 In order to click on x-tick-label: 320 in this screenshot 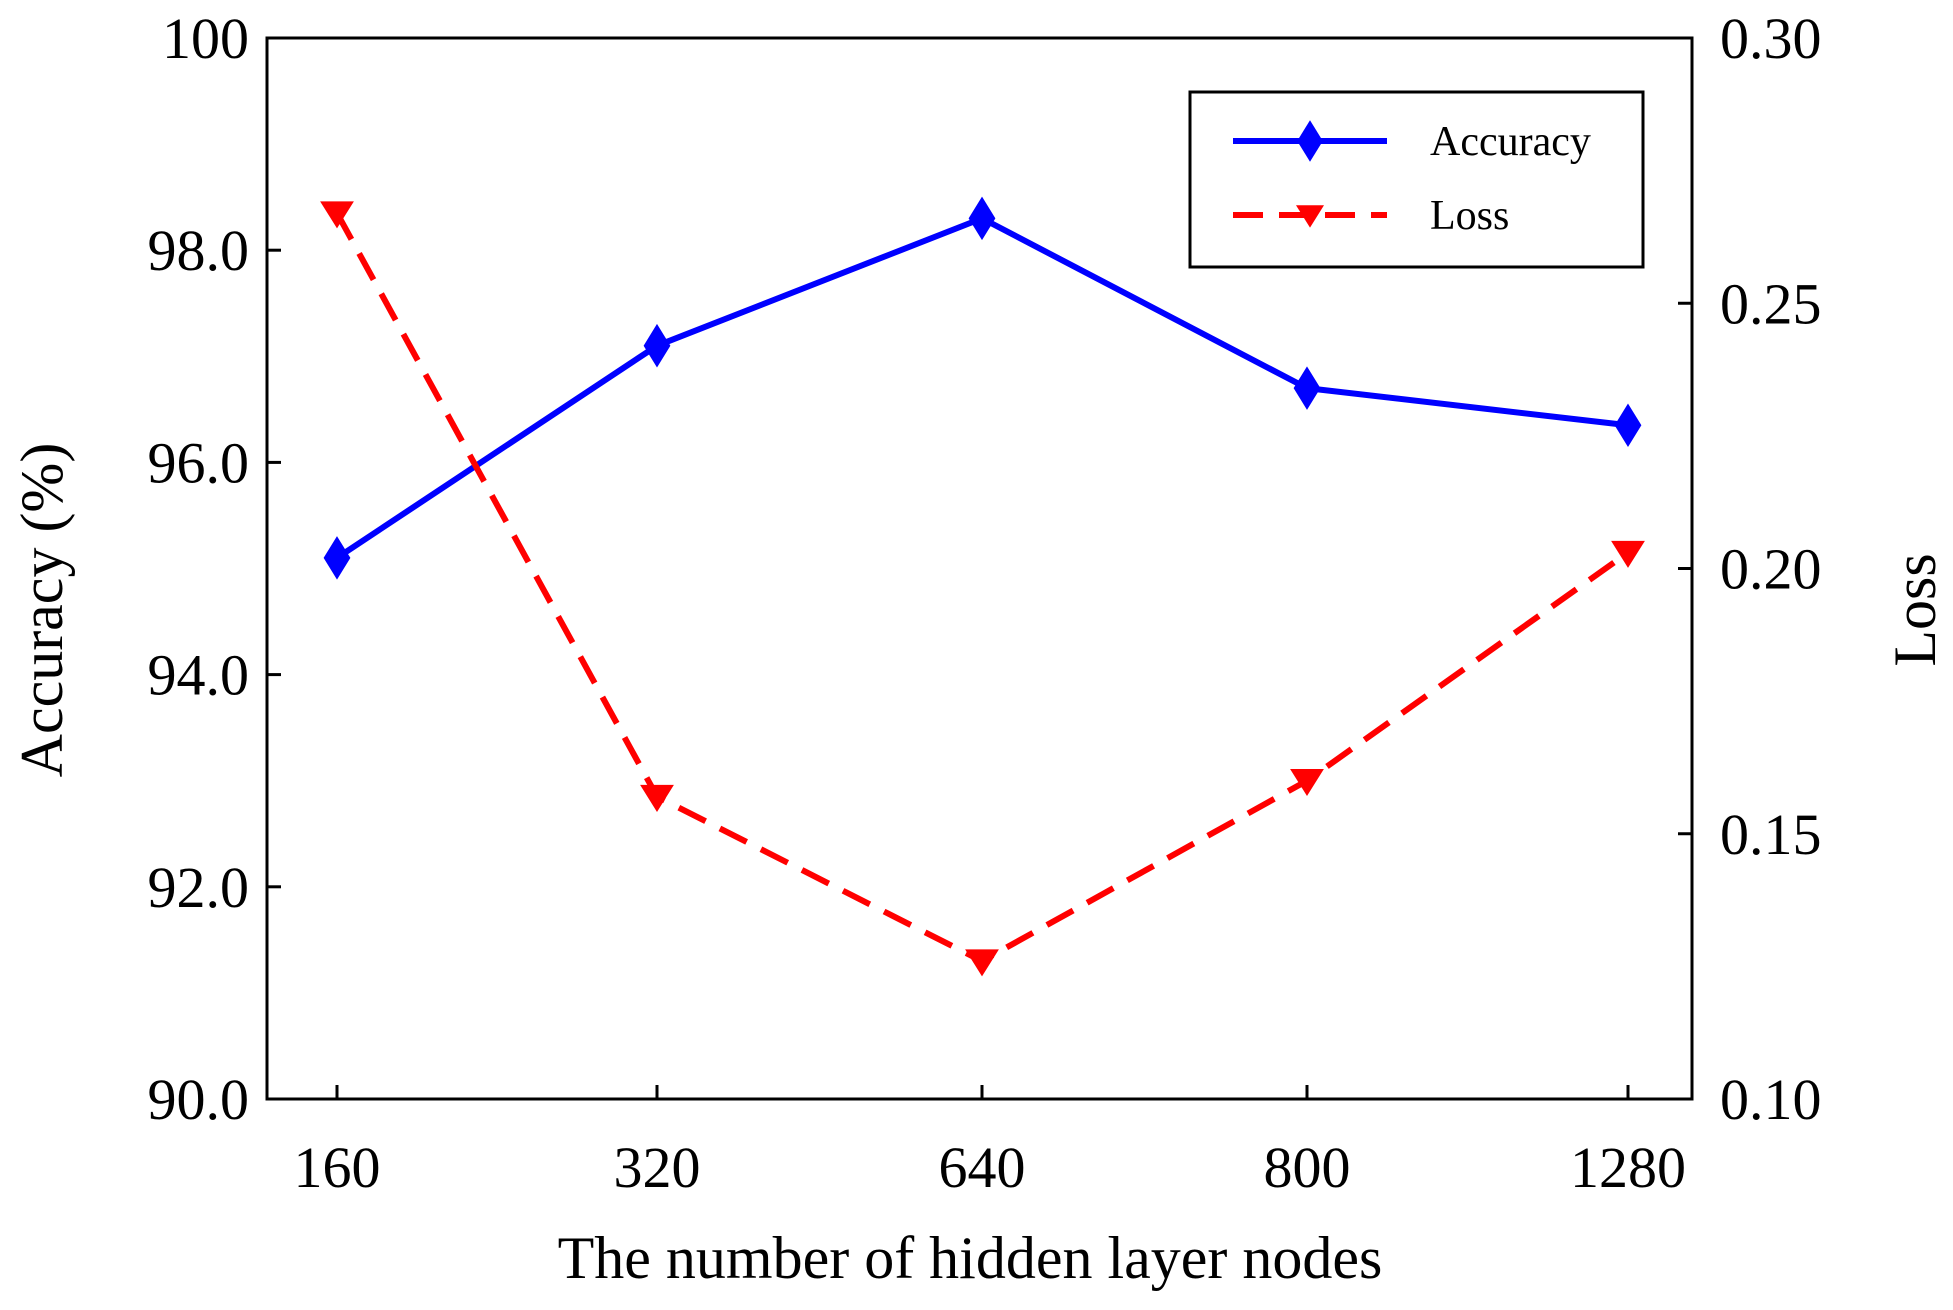, I will do `click(657, 1167)`.